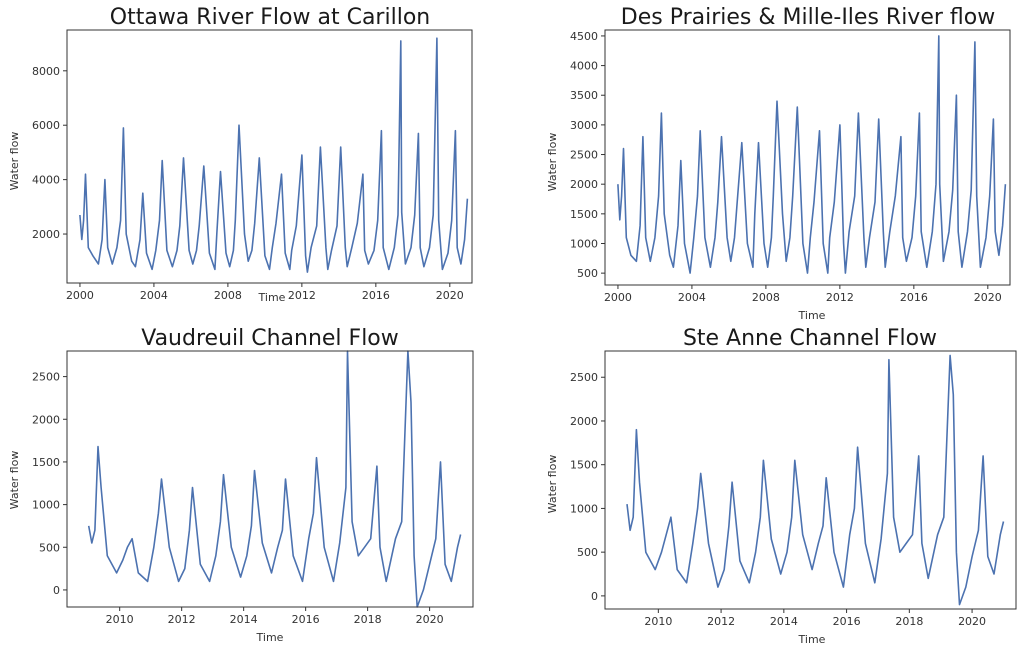 Image resolution: width=1024 pixels, height=650 pixels. I want to click on y-tick-label: 3000, so click(584, 125).